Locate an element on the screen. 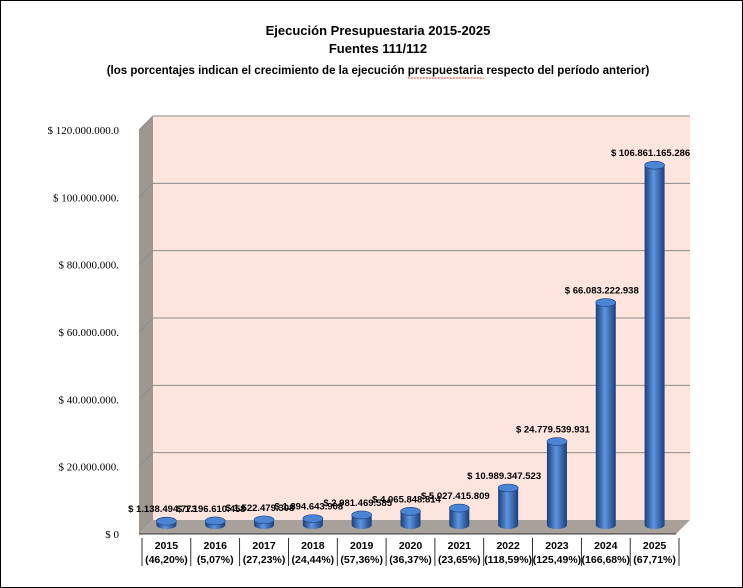 The width and height of the screenshot is (743, 588). y-tick-label: $ 60.000.000. is located at coordinates (89, 333).